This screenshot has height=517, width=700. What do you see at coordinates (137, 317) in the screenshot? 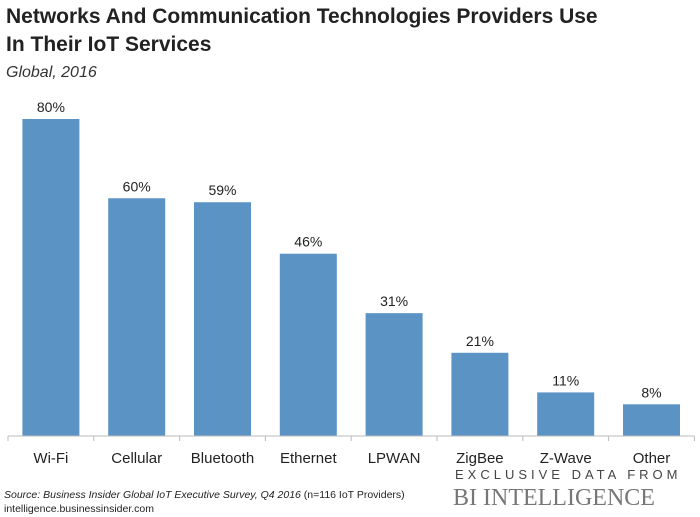
I see `bar-cellular` at bounding box center [137, 317].